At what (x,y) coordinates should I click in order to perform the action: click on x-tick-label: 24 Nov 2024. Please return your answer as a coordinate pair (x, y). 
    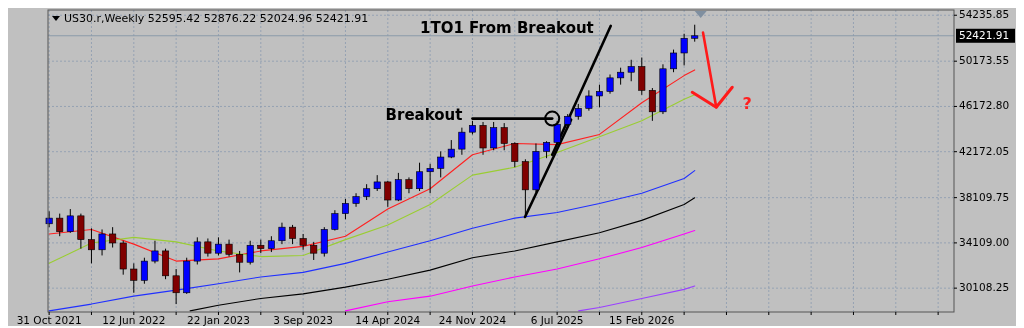
    Looking at the image, I should click on (472, 320).